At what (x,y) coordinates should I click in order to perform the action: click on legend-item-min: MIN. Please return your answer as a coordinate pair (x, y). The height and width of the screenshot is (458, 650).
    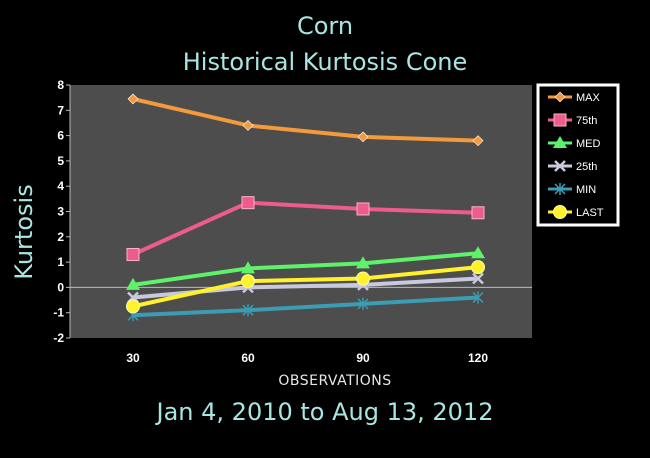
    Looking at the image, I should click on (572, 189).